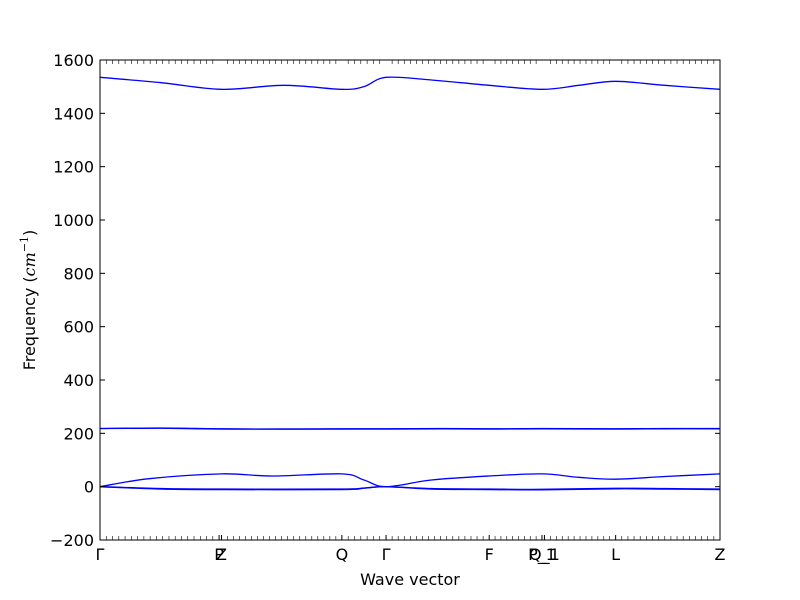  I want to click on y-tick-label: 1600, so click(73, 60).